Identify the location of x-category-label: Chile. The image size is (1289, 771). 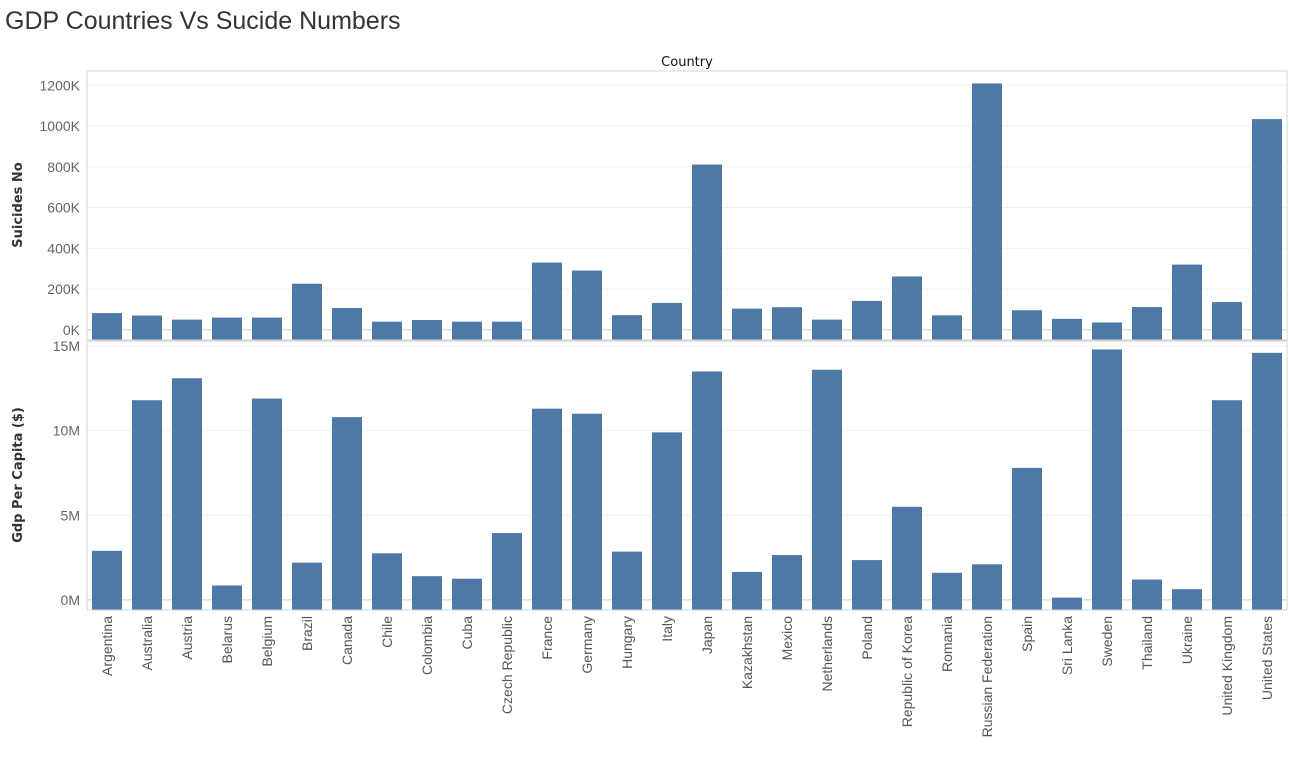
(387, 632).